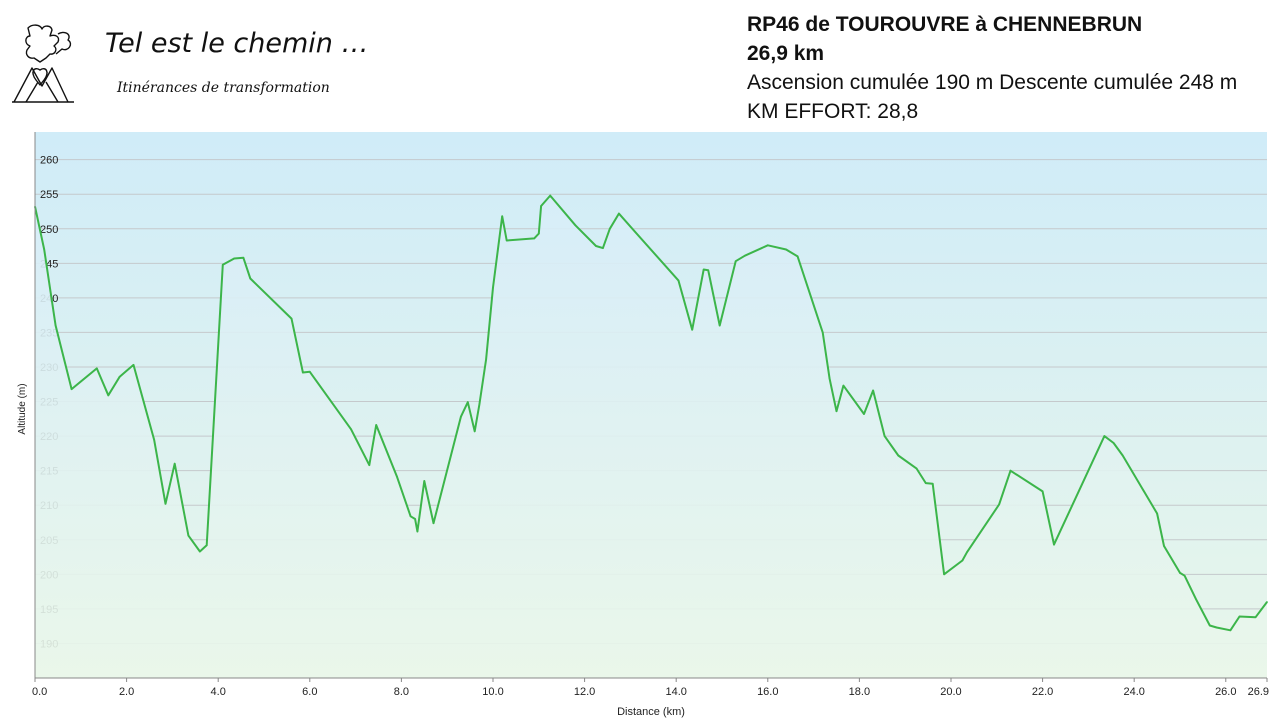 This screenshot has width=1280, height=725. Describe the element at coordinates (401, 692) in the screenshot. I see `x-tick-label: 8.0` at that location.